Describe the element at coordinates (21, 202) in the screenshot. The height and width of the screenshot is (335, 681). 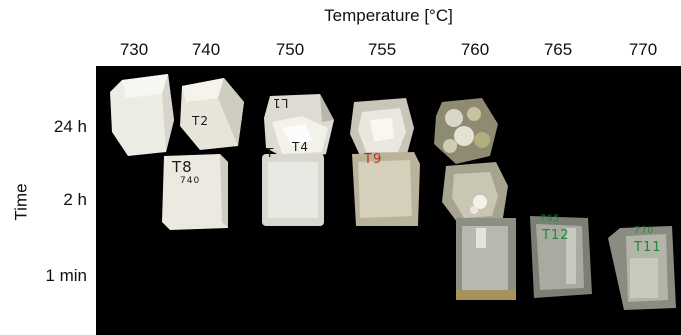
I see `axis-title-time: Time` at that location.